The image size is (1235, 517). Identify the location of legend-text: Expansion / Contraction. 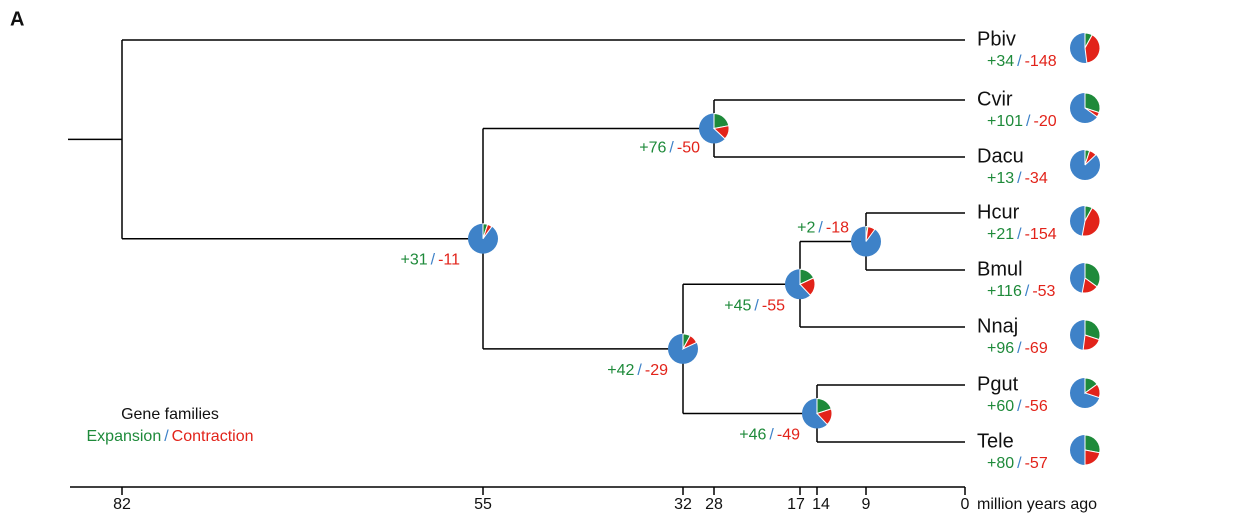
(170, 436).